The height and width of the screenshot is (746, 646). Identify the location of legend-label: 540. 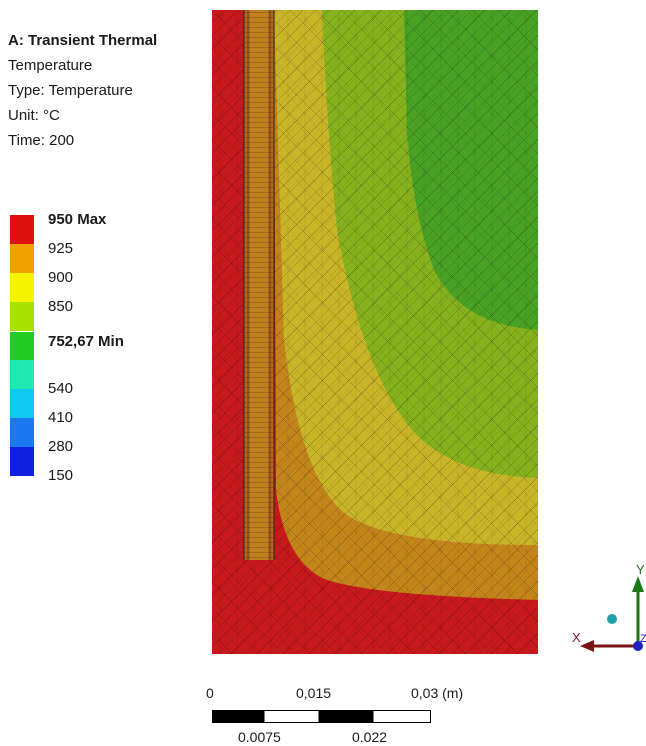
(61, 388).